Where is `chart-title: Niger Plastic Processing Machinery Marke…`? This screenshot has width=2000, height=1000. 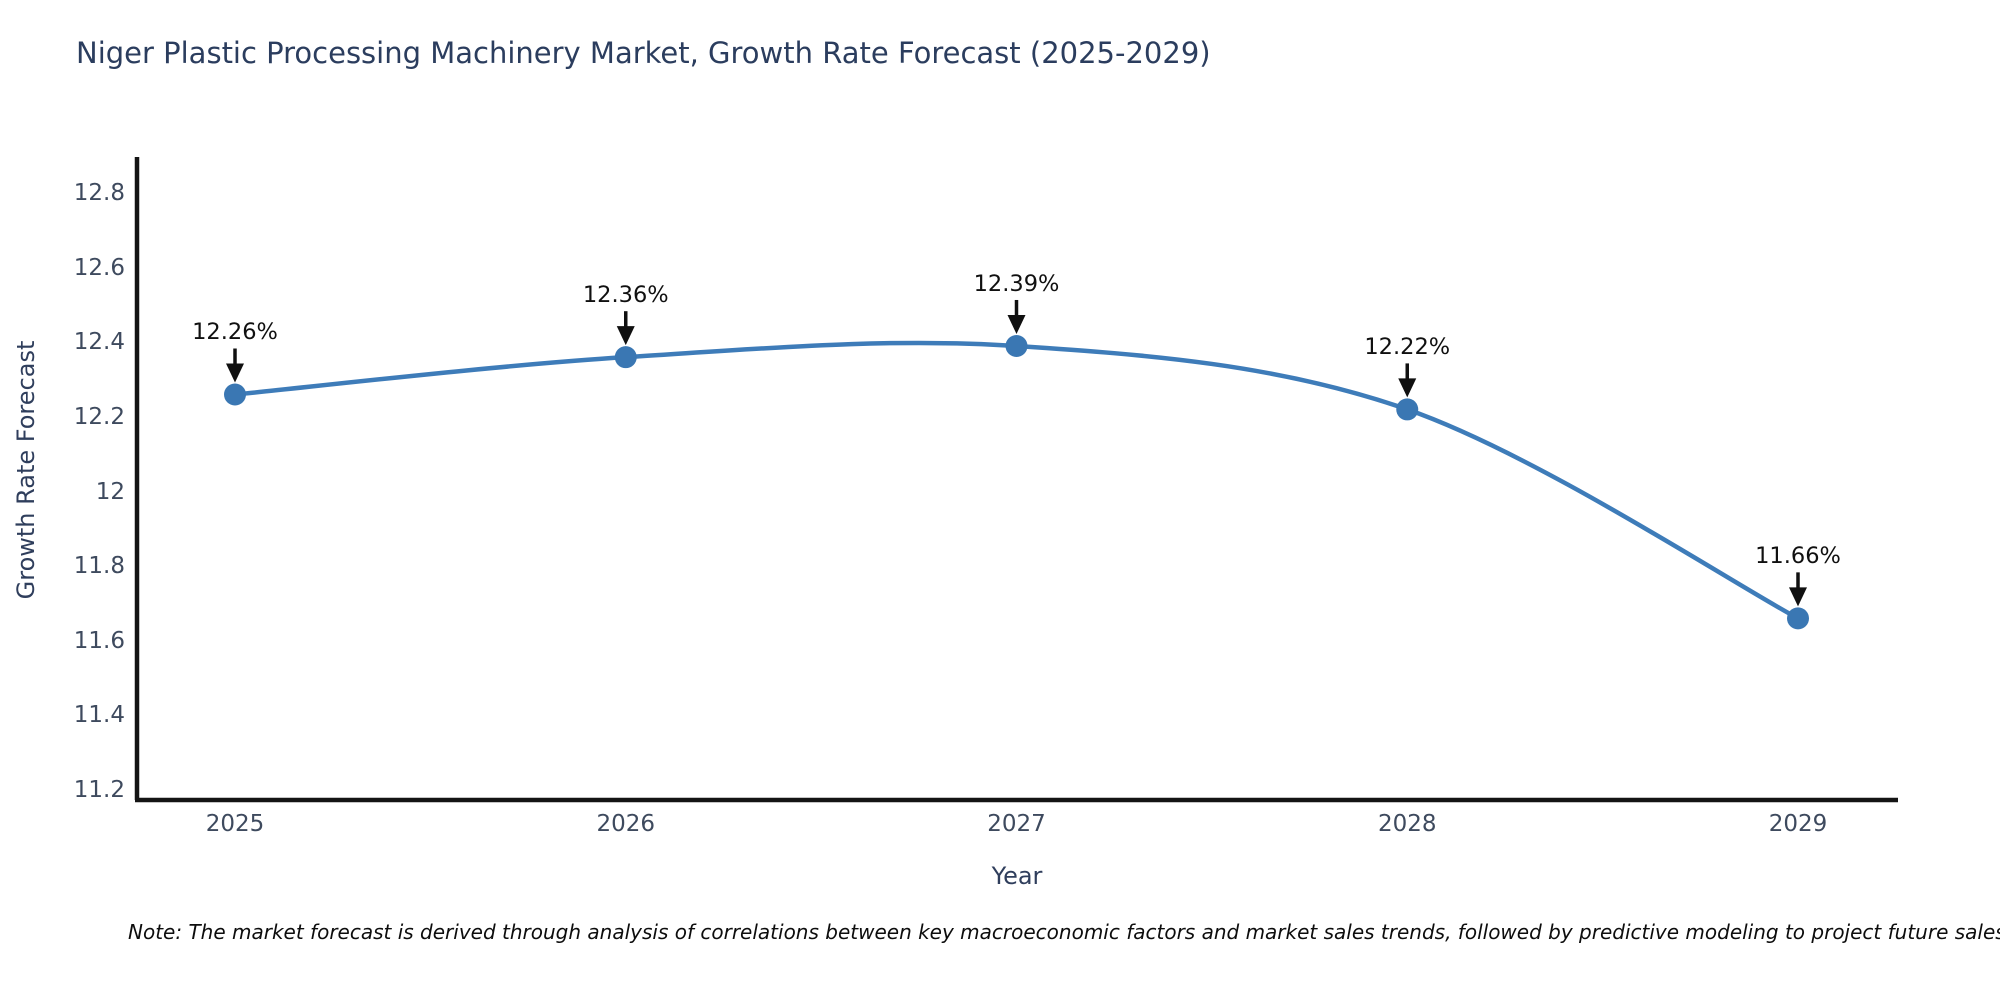
chart-title: Niger Plastic Processing Machinery Marke… is located at coordinates (643, 53).